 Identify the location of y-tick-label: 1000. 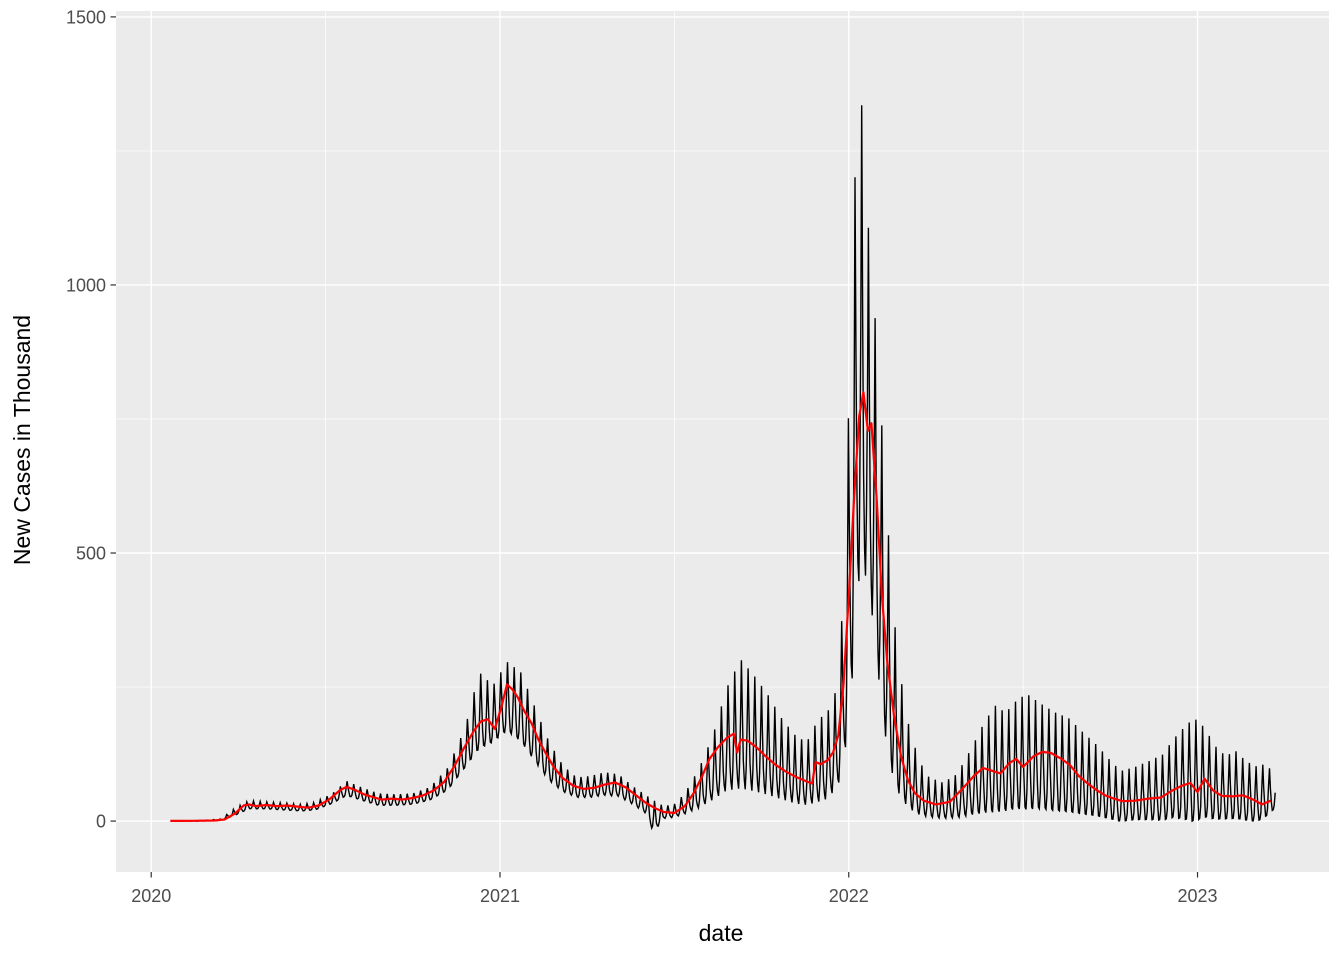
(86, 285).